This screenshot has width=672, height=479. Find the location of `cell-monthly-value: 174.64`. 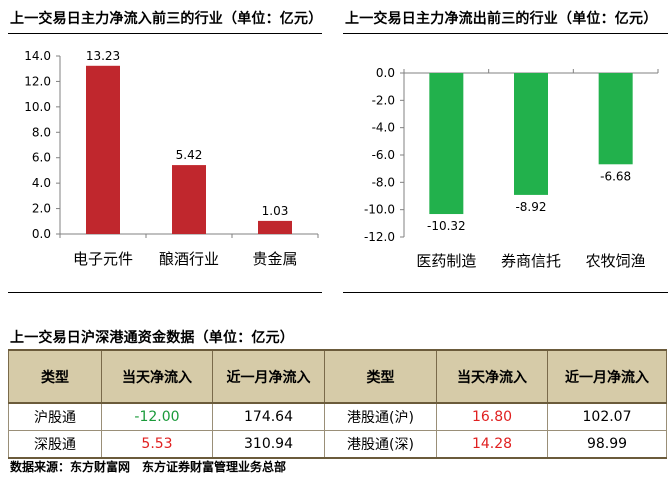

cell-monthly-value: 174.64 is located at coordinates (268, 416).